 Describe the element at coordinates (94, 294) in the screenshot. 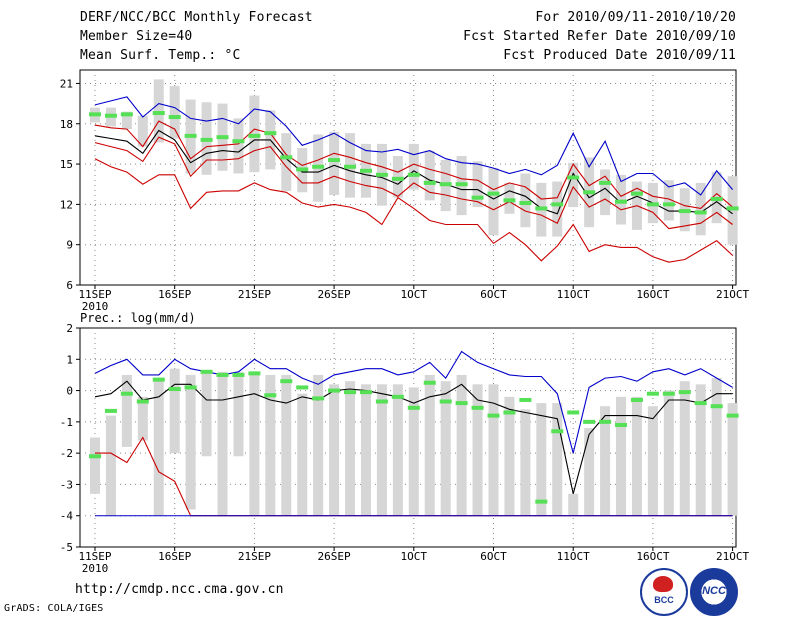

I see `x-tick-label: 11SEP` at that location.